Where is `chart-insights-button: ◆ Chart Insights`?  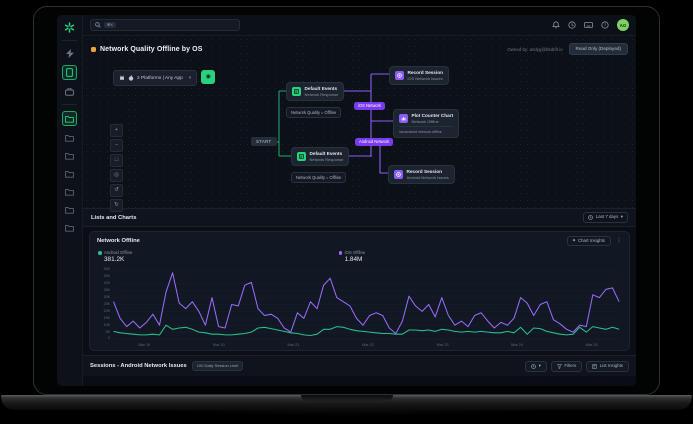
chart-insights-button: ◆ Chart Insights is located at coordinates (588, 241).